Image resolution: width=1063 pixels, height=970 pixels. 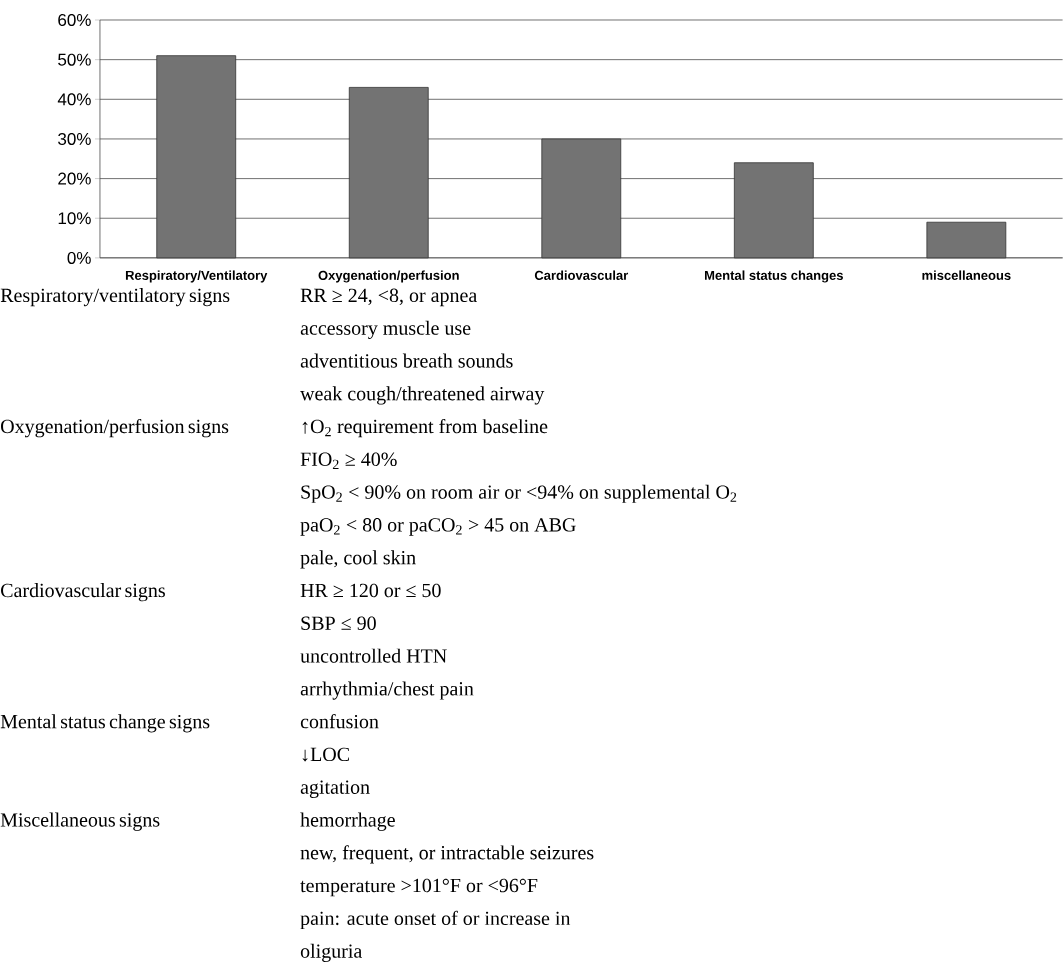 I want to click on x-tick-label: Mental status changes, so click(x=773, y=276).